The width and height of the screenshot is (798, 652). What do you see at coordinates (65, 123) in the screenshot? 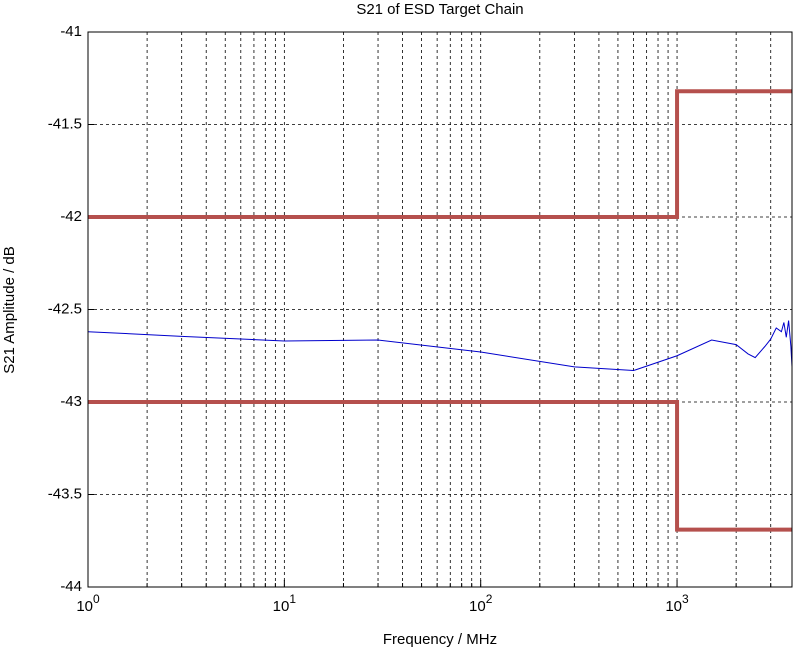
I see `y-tick-label: -41.5` at bounding box center [65, 123].